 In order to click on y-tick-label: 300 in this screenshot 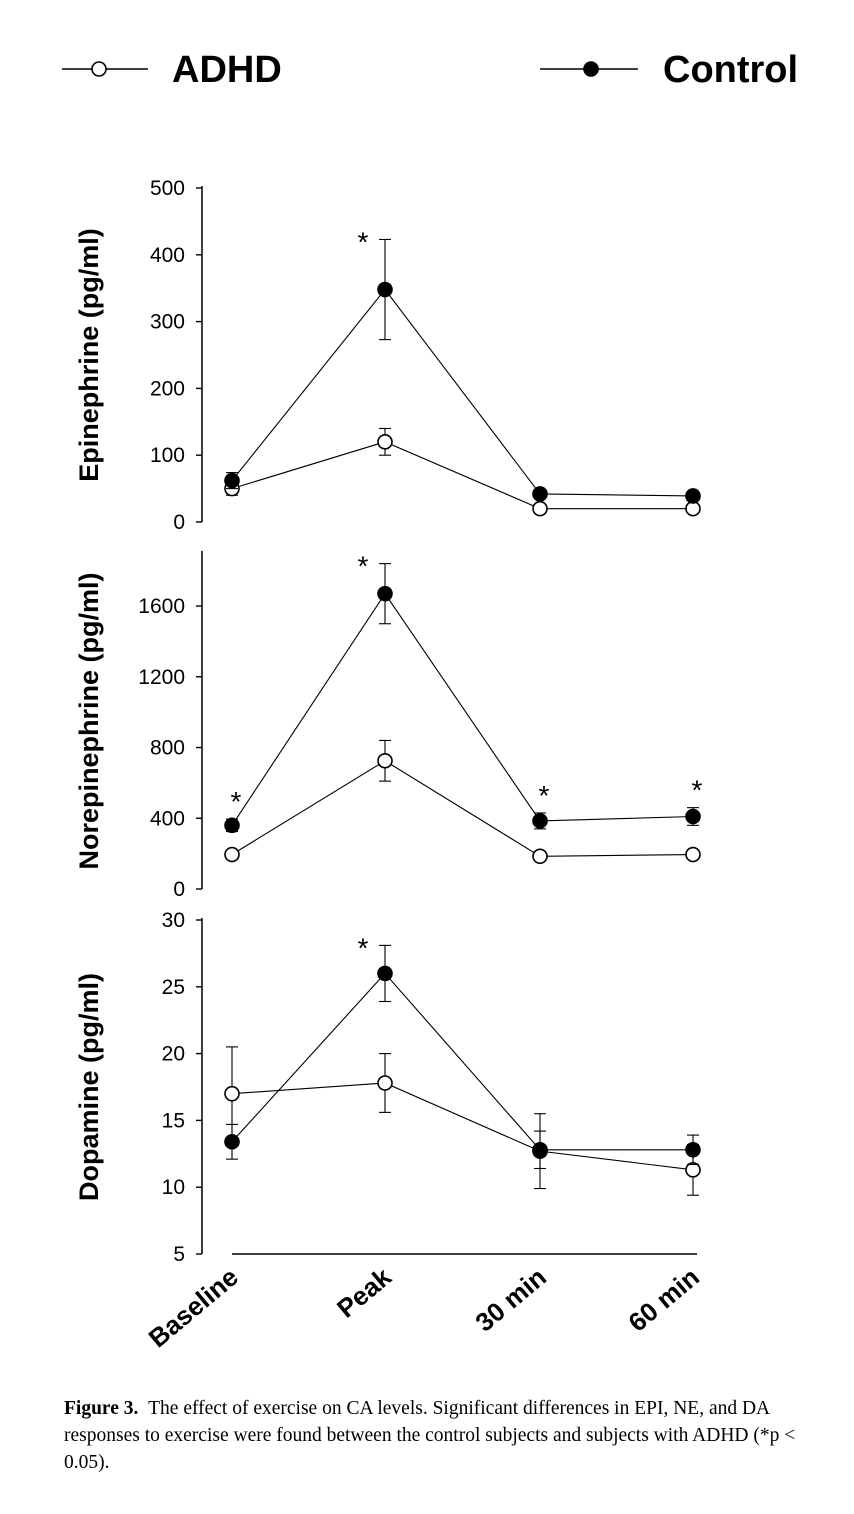, I will do `click(167, 322)`.